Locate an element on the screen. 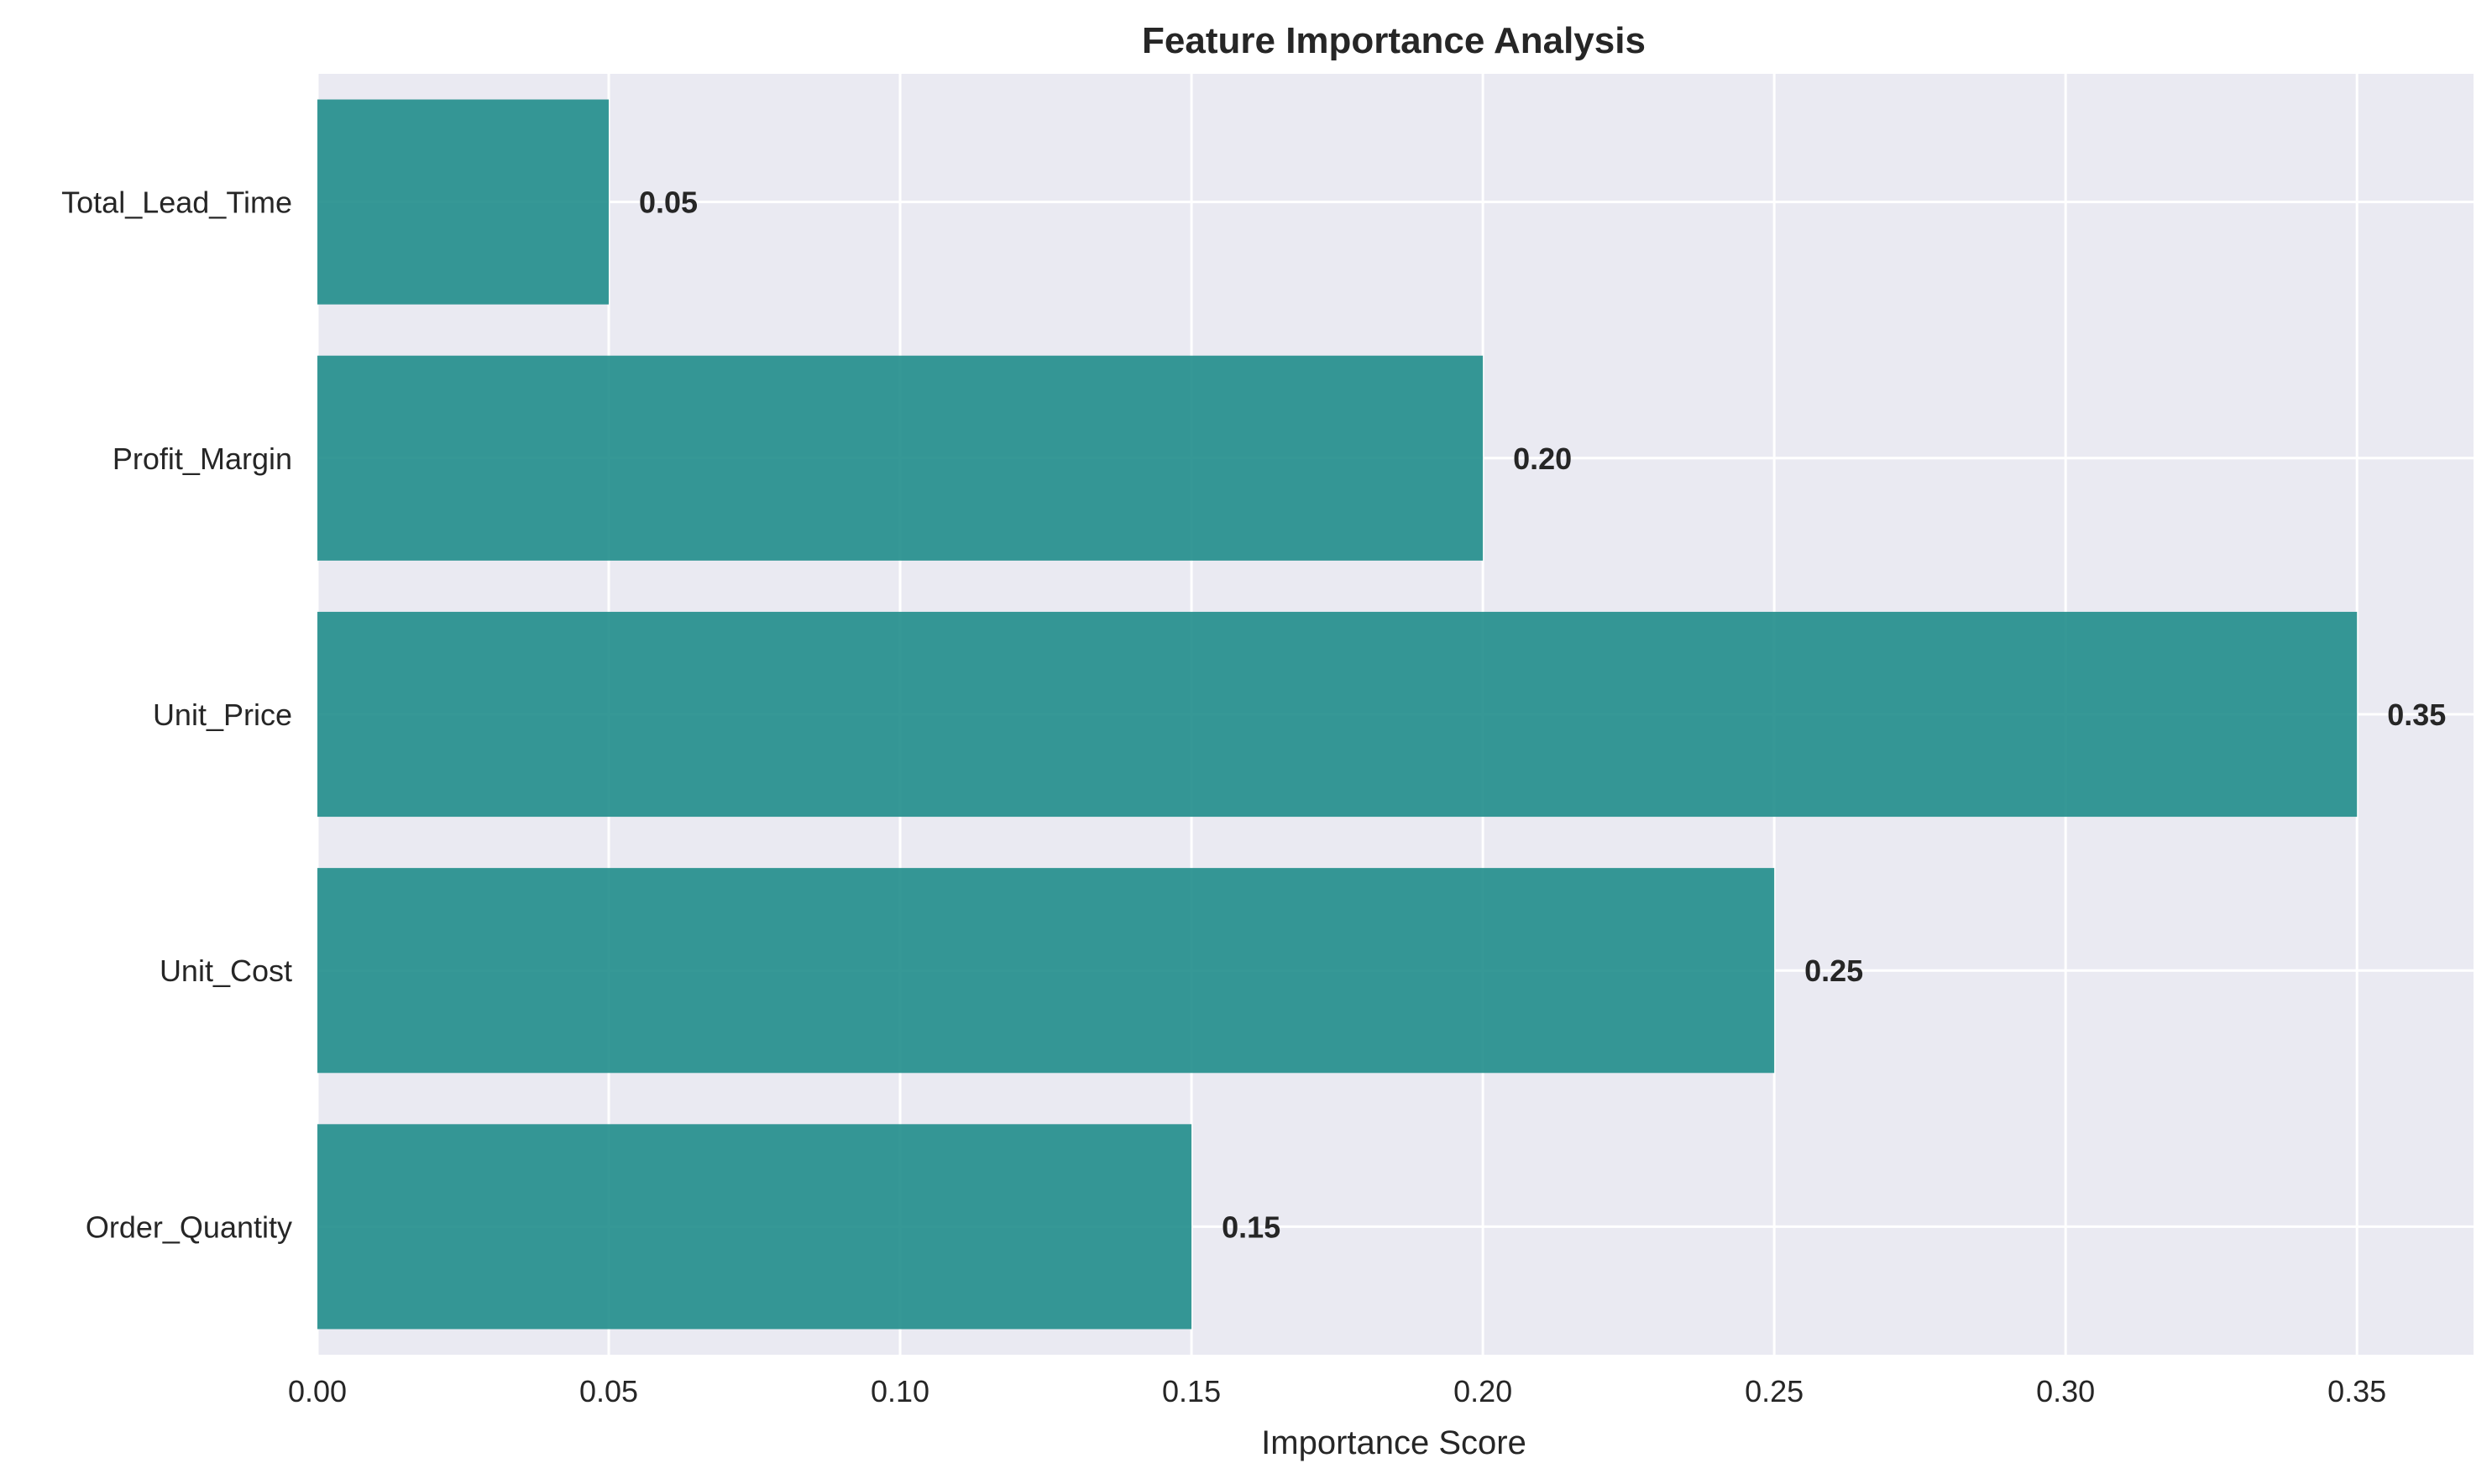 The width and height of the screenshot is (2492, 1484). bar-value-label: 0.25 is located at coordinates (1833, 971).